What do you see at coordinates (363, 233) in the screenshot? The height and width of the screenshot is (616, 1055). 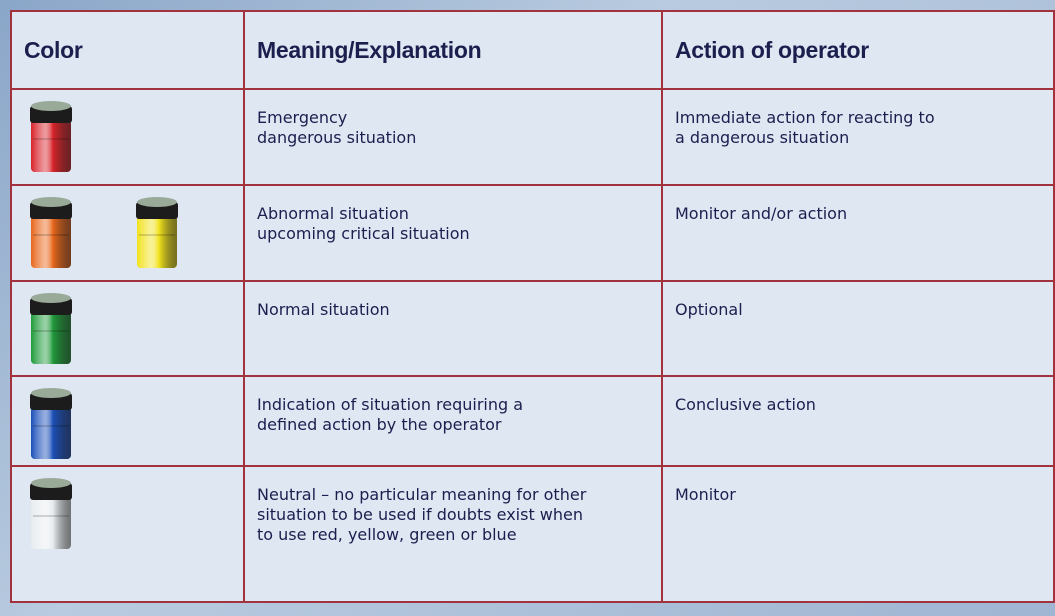 I see `meaning-text: upcoming critical situation` at bounding box center [363, 233].